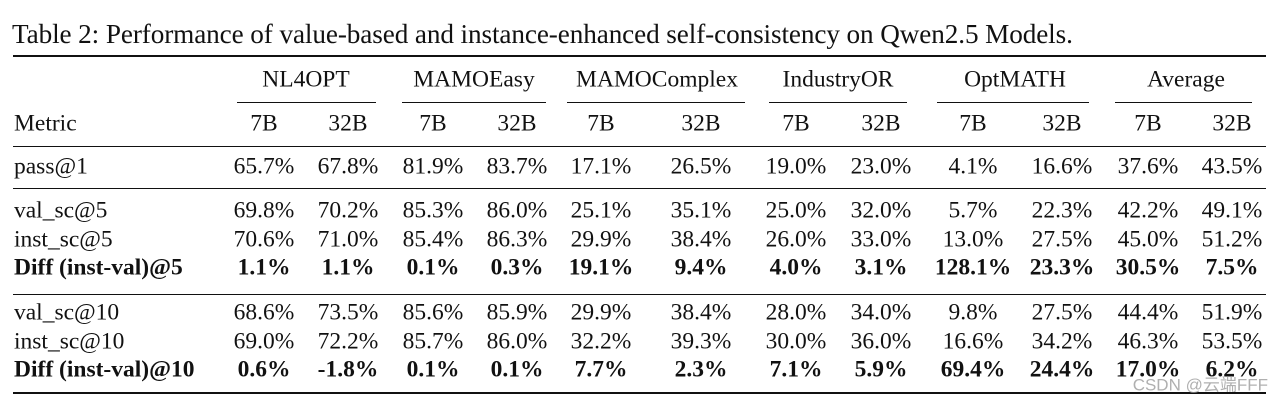 The image size is (1280, 406). Describe the element at coordinates (1148, 312) in the screenshot. I see `table-cell: 44.4%` at that location.